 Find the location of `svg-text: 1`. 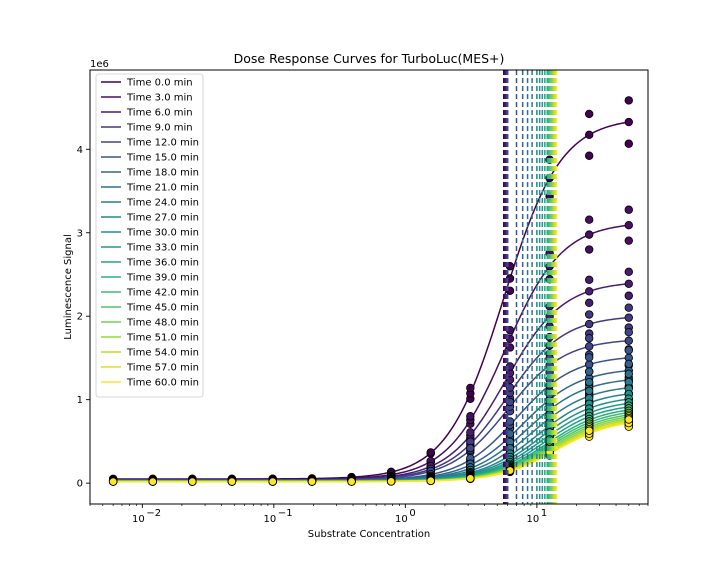

svg-text: 1 is located at coordinates (544, 513).